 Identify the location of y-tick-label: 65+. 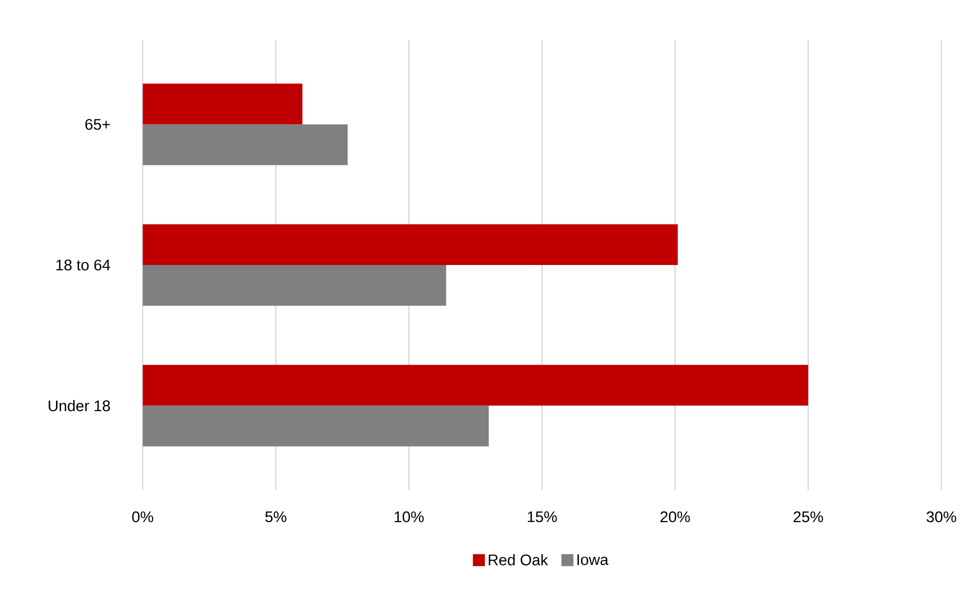
(97, 124).